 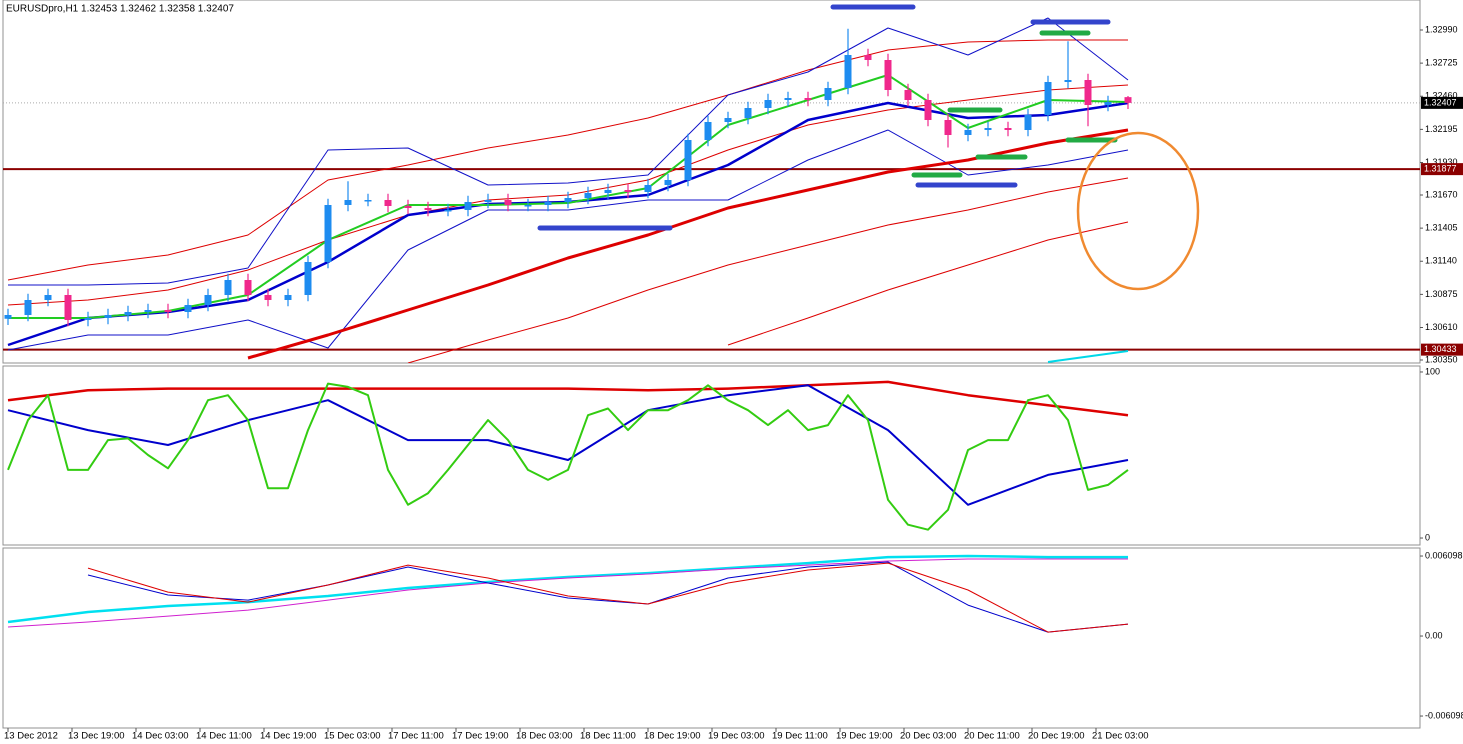 What do you see at coordinates (800, 736) in the screenshot?
I see `x-tick-label: 19 Dec 11:00` at bounding box center [800, 736].